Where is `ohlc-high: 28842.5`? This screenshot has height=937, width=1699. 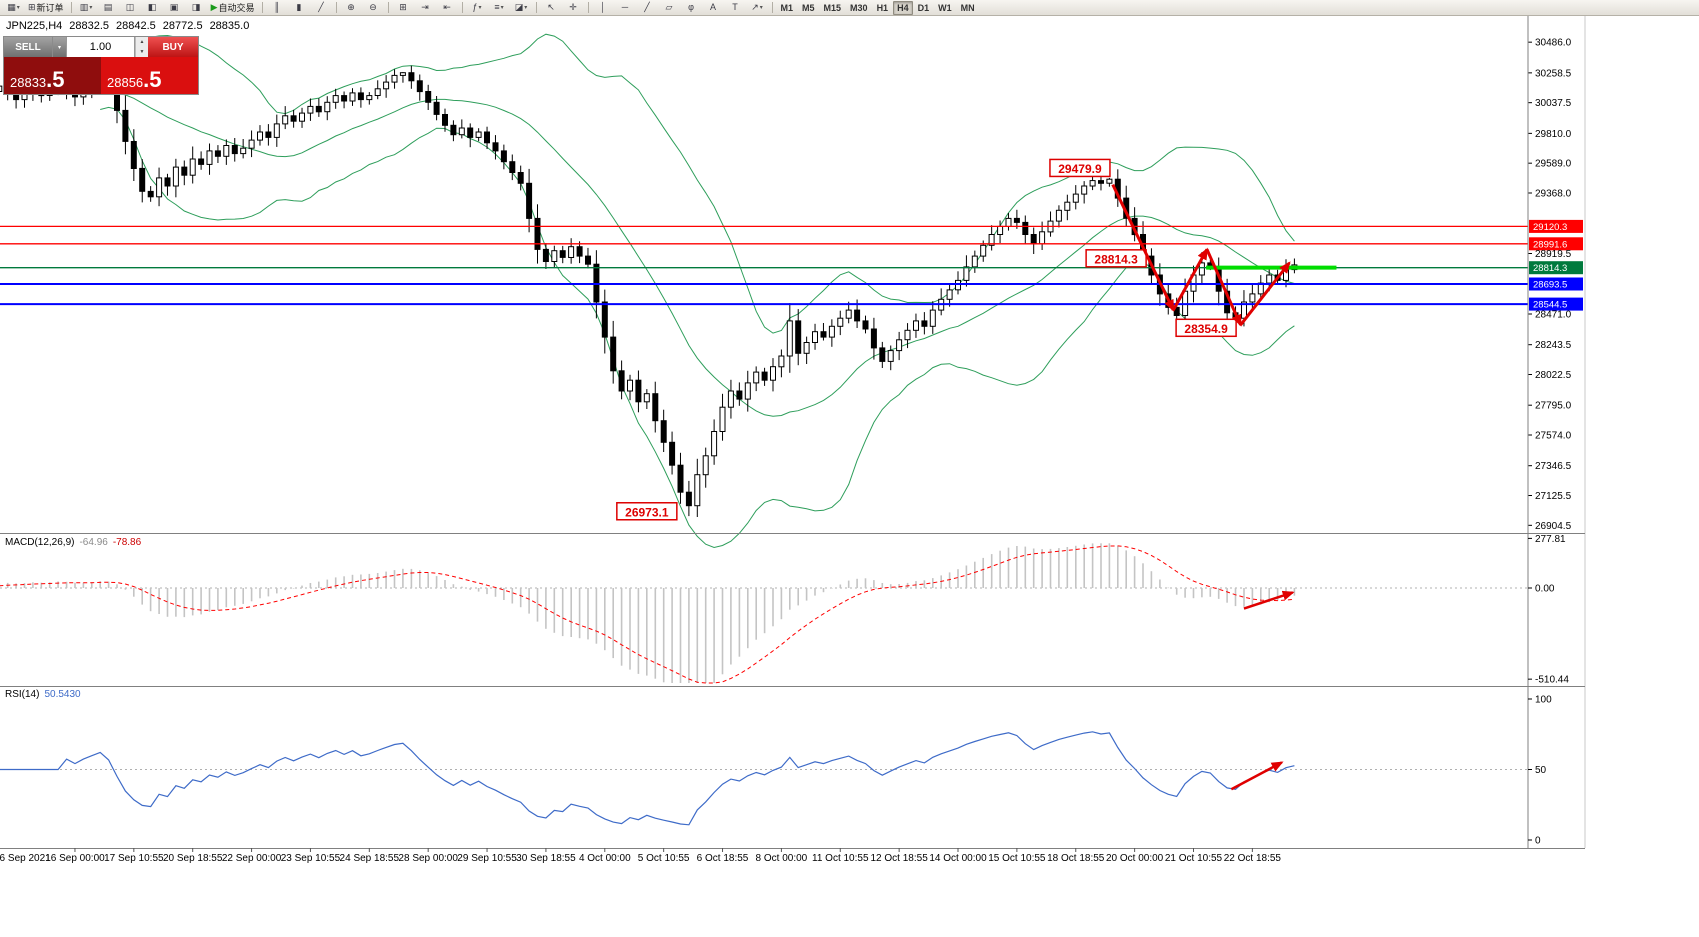 ohlc-high: 28842.5 is located at coordinates (136, 26).